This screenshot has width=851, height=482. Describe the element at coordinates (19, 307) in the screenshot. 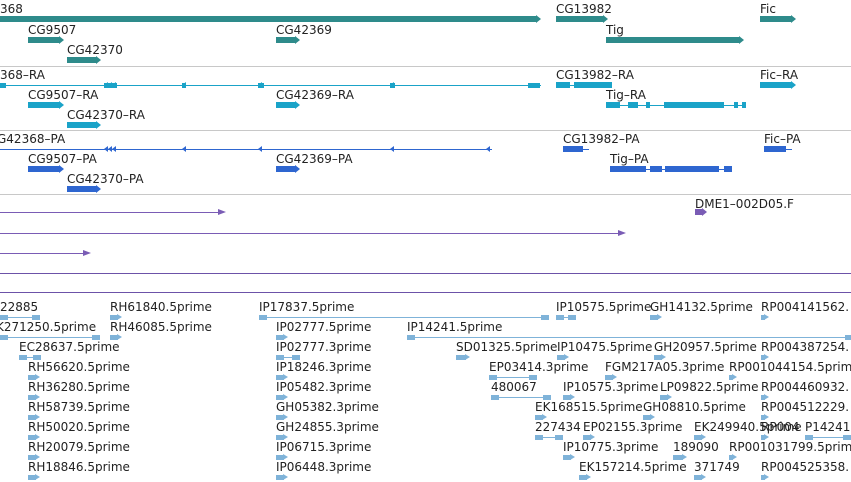

I see `est-label: 22885` at that location.